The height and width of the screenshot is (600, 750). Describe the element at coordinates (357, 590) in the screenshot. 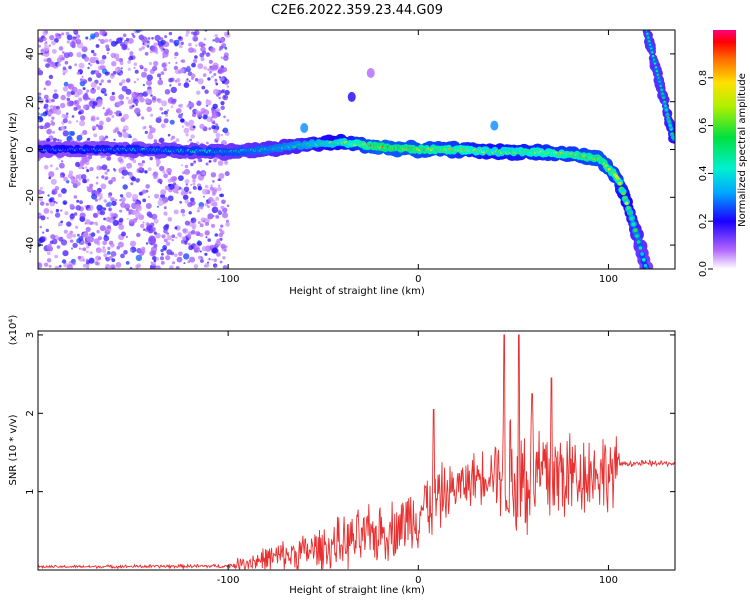

I see `snr-xlabel: Height of straight line (km)` at that location.